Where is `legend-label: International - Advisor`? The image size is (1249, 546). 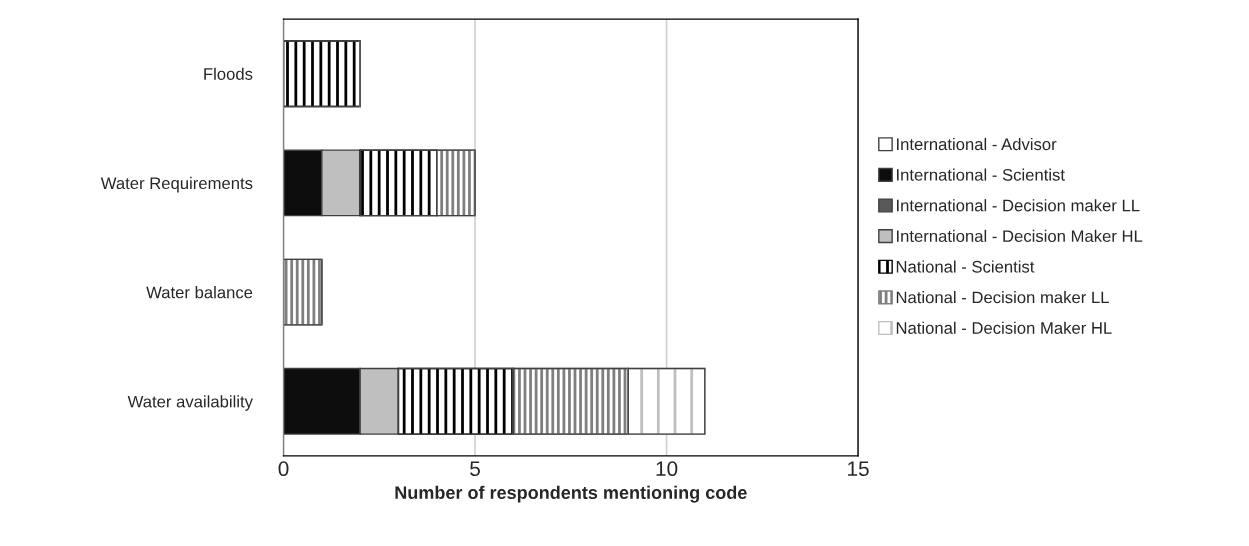
legend-label: International - Advisor is located at coordinates (977, 144).